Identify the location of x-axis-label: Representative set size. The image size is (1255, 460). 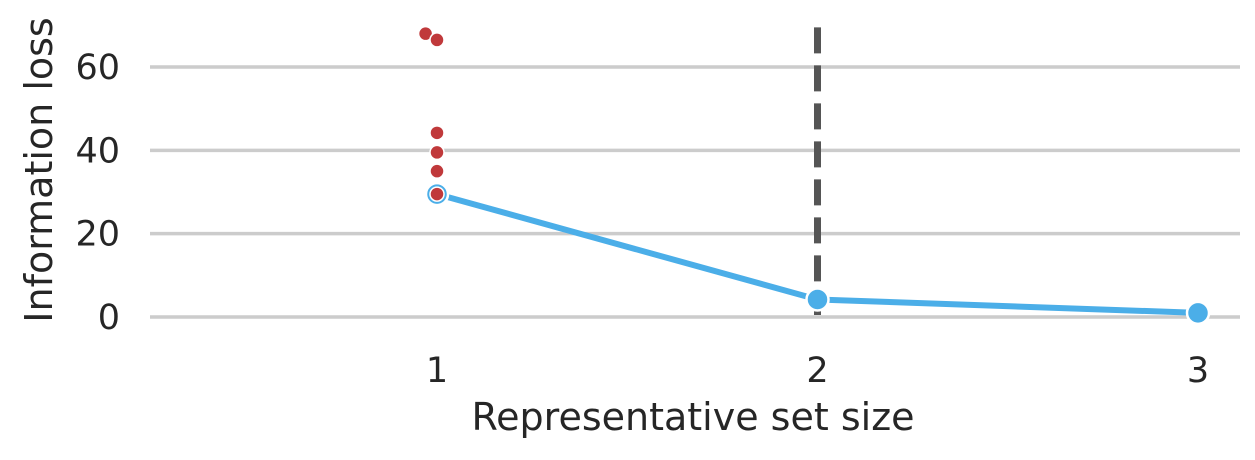
(692, 417).